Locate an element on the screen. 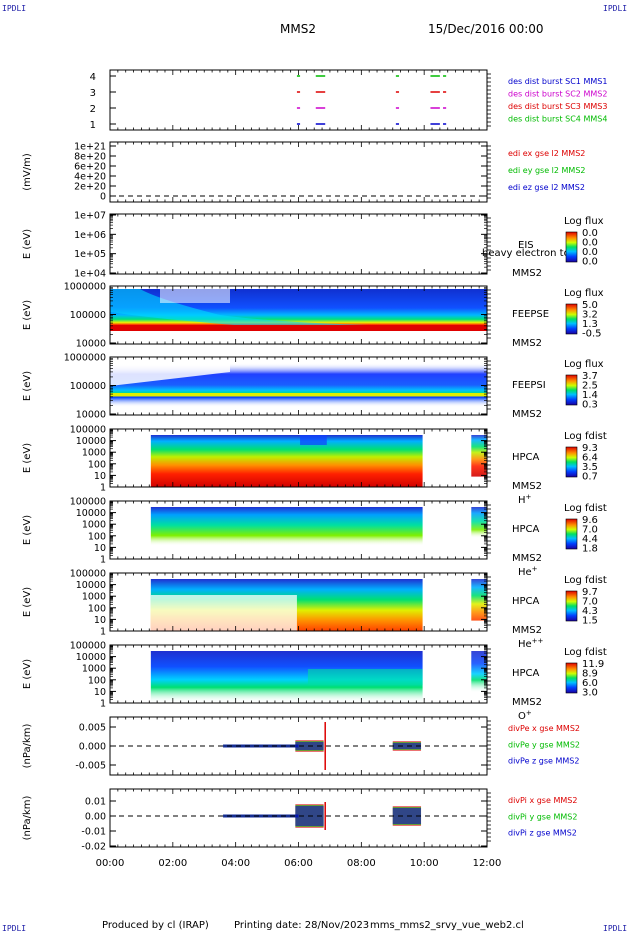 This screenshot has width=630, height=934. colorbar-tick-hpca_o: 3.0 is located at coordinates (590, 693).